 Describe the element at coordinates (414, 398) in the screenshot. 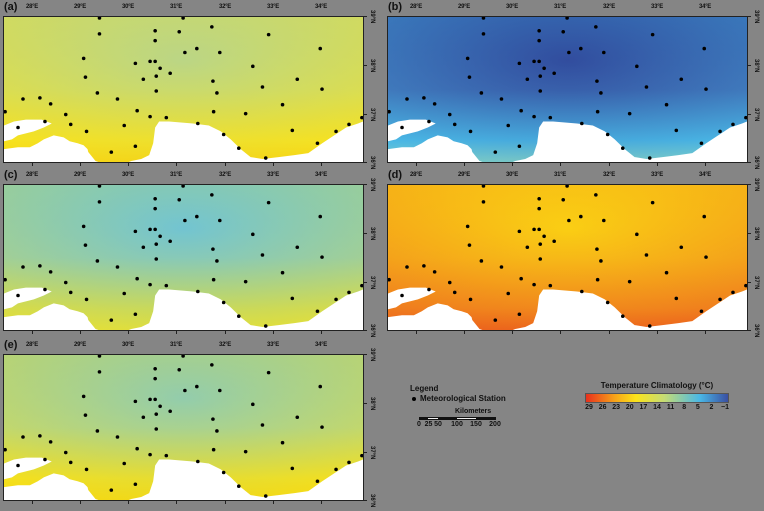

I see `station-marker-icon` at that location.